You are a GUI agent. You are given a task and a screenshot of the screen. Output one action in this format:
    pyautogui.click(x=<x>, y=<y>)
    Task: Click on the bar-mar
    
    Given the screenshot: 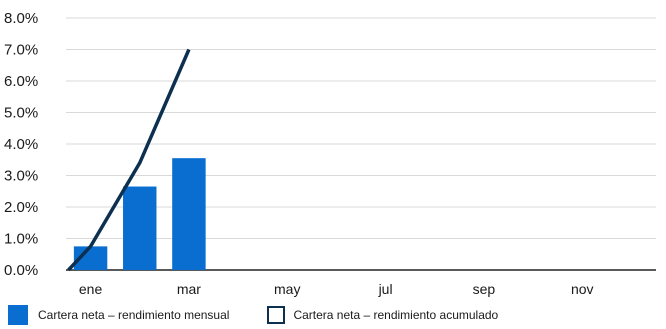 What is the action you would take?
    pyautogui.click(x=189, y=214)
    